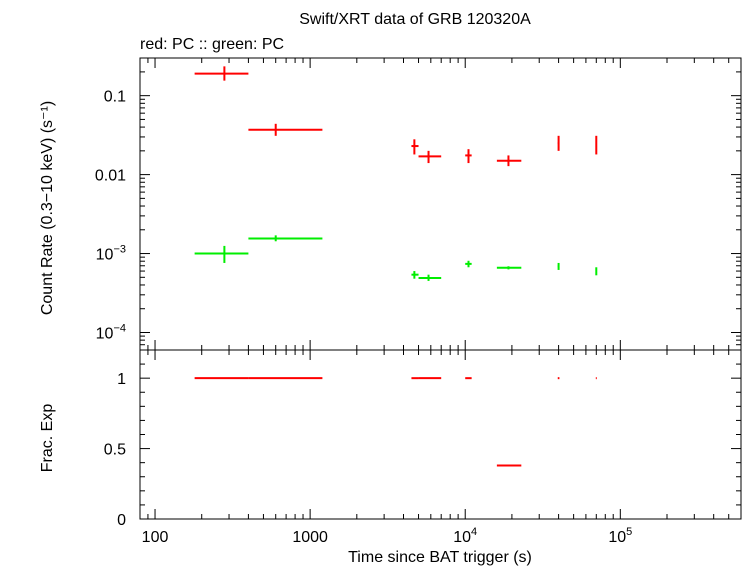 The image size is (746, 568). What do you see at coordinates (155, 537) in the screenshot?
I see `x-tick-label: 100` at bounding box center [155, 537].